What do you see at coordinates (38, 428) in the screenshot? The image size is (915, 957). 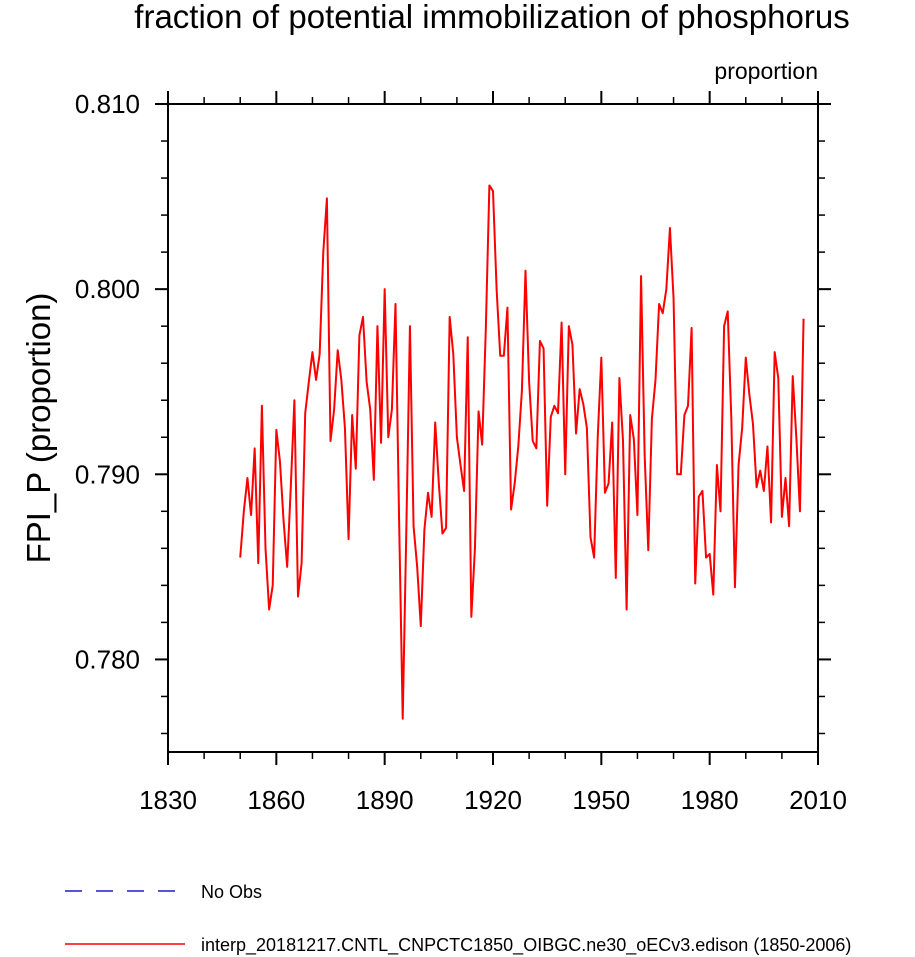 I see `y-axis-label: FPI_P (proportion)` at bounding box center [38, 428].